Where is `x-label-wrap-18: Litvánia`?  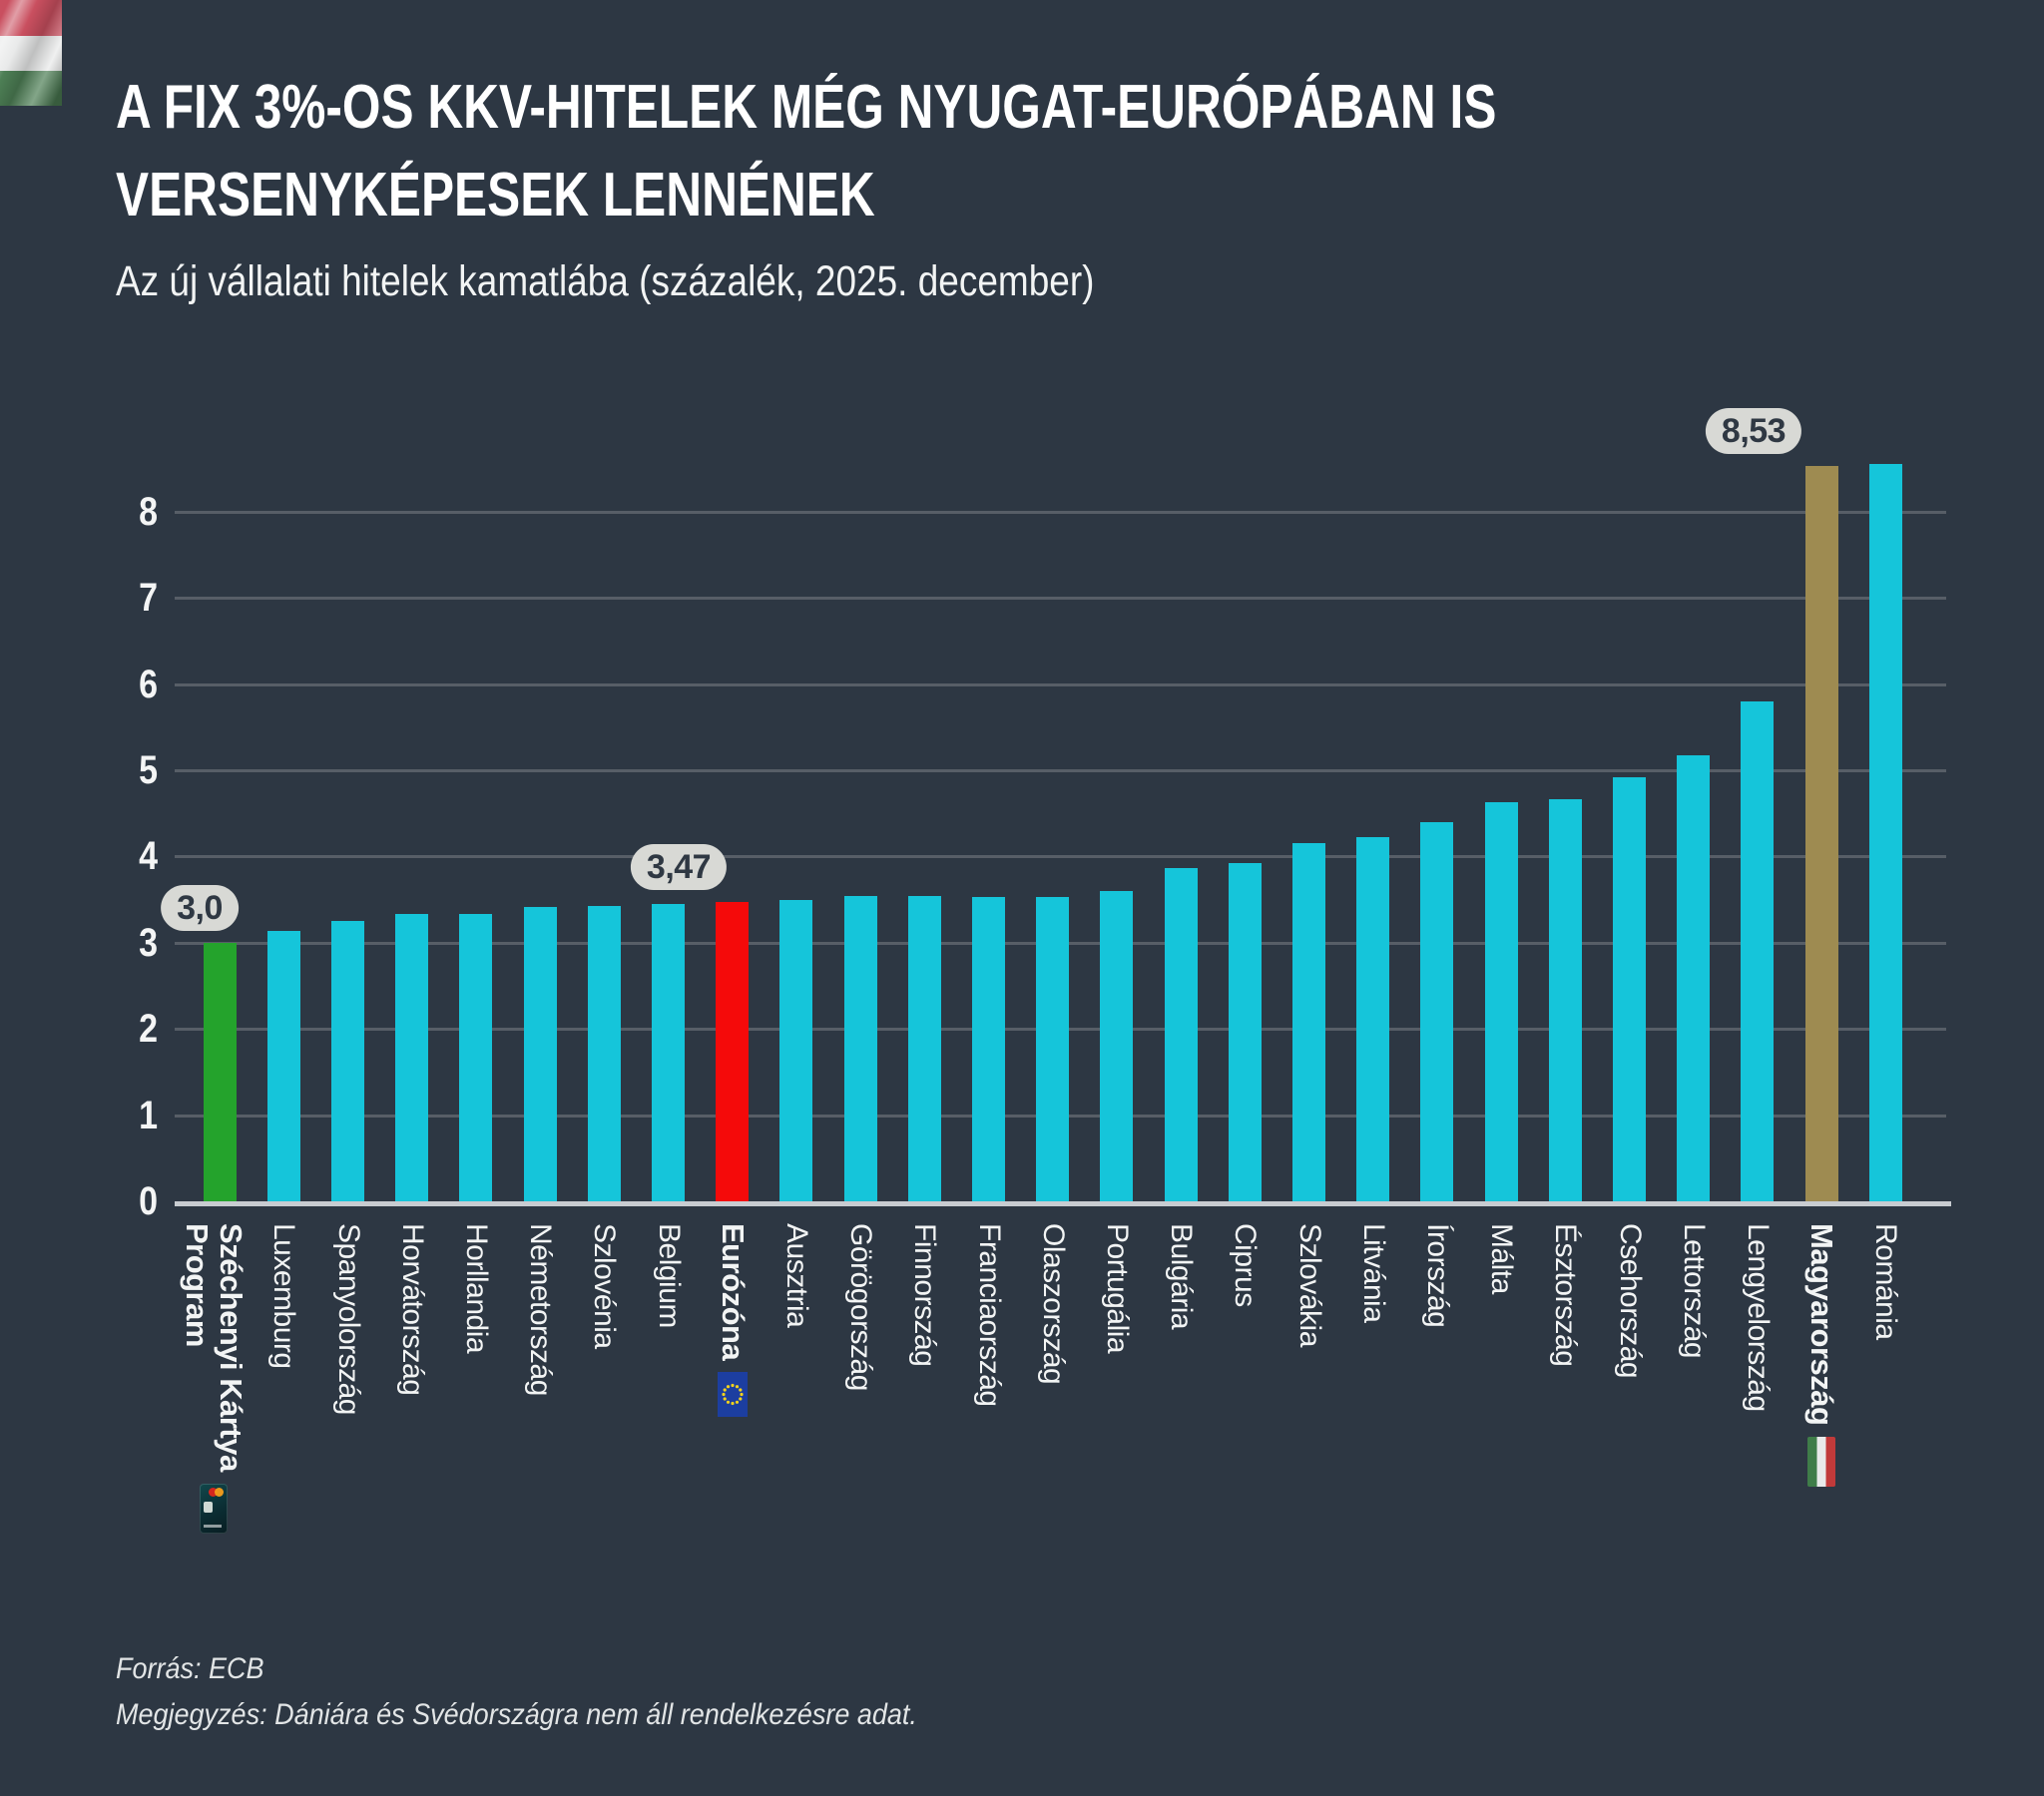 x-label-wrap-18: Litvánia is located at coordinates (1373, 1272).